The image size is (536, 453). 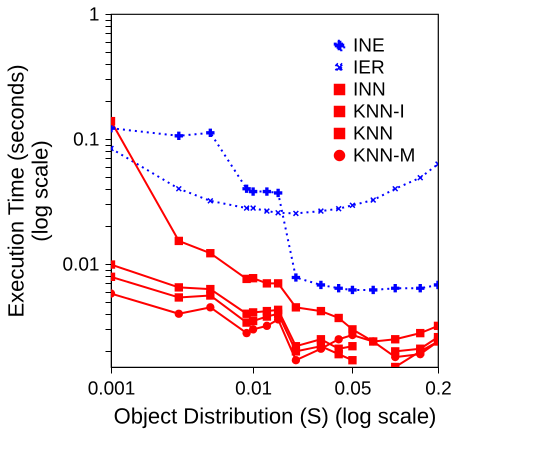 I want to click on legend-label: KNN-I, so click(x=379, y=112).